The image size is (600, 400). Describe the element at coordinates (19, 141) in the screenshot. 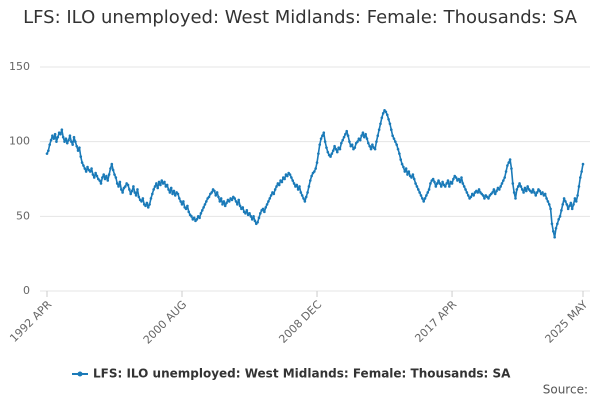

I see `y-tick-label: 100` at that location.